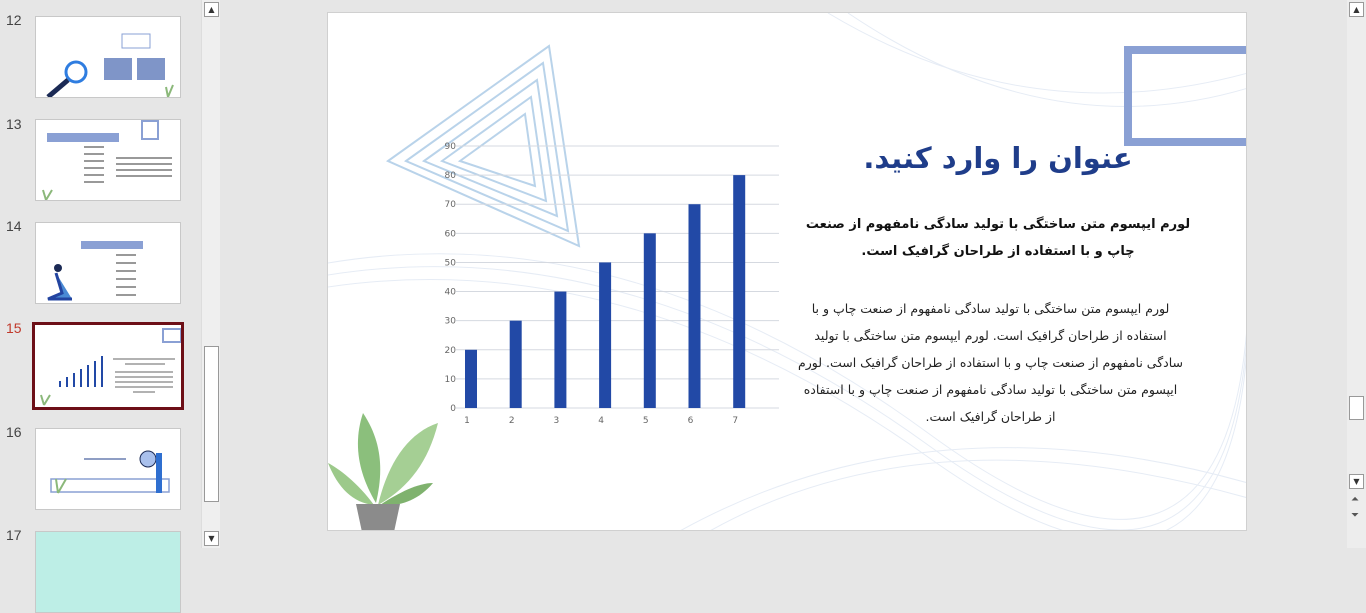  I want to click on bar-chart: 0 10 20 30 40 50 60 70 80 90 1 2 3 4 5 6 7, so click(612, 284).